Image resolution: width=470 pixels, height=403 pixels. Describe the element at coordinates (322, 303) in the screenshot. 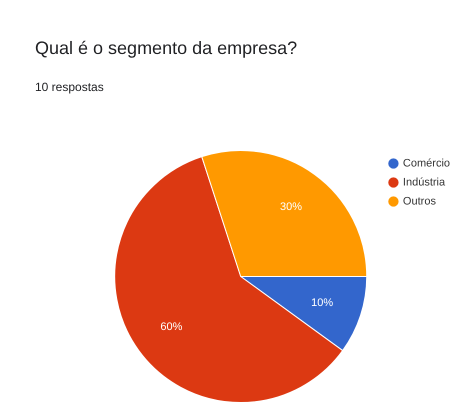

I see `data-label: 10%` at that location.